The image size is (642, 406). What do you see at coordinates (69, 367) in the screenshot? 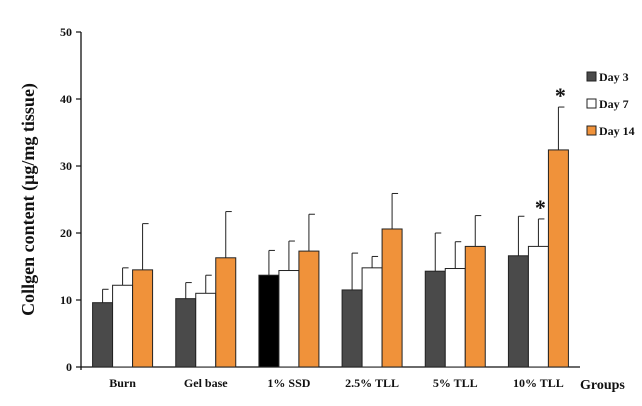
I see `y-tick-label: 0` at bounding box center [69, 367].